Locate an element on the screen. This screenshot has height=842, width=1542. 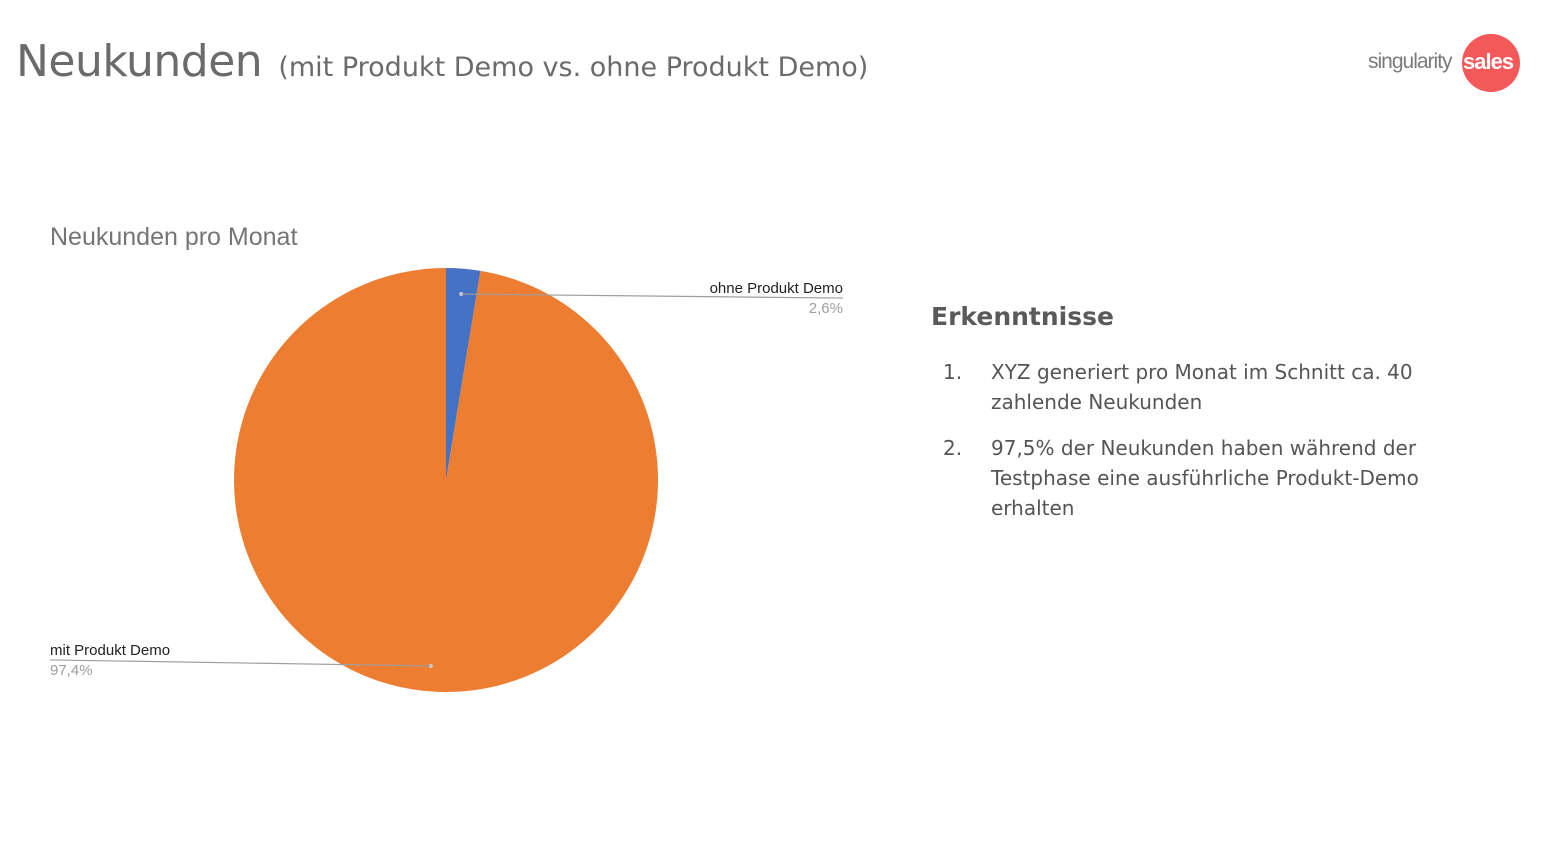
slice-percent-1: 2,6% is located at coordinates (826, 308).